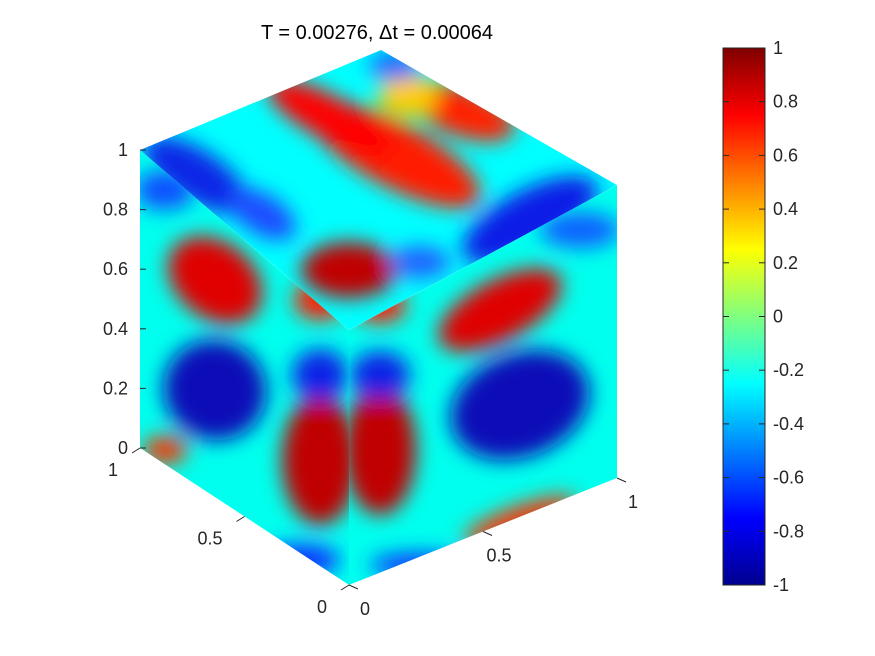  Describe the element at coordinates (778, 48) in the screenshot. I see `colorbar-tick-label: 1` at that location.